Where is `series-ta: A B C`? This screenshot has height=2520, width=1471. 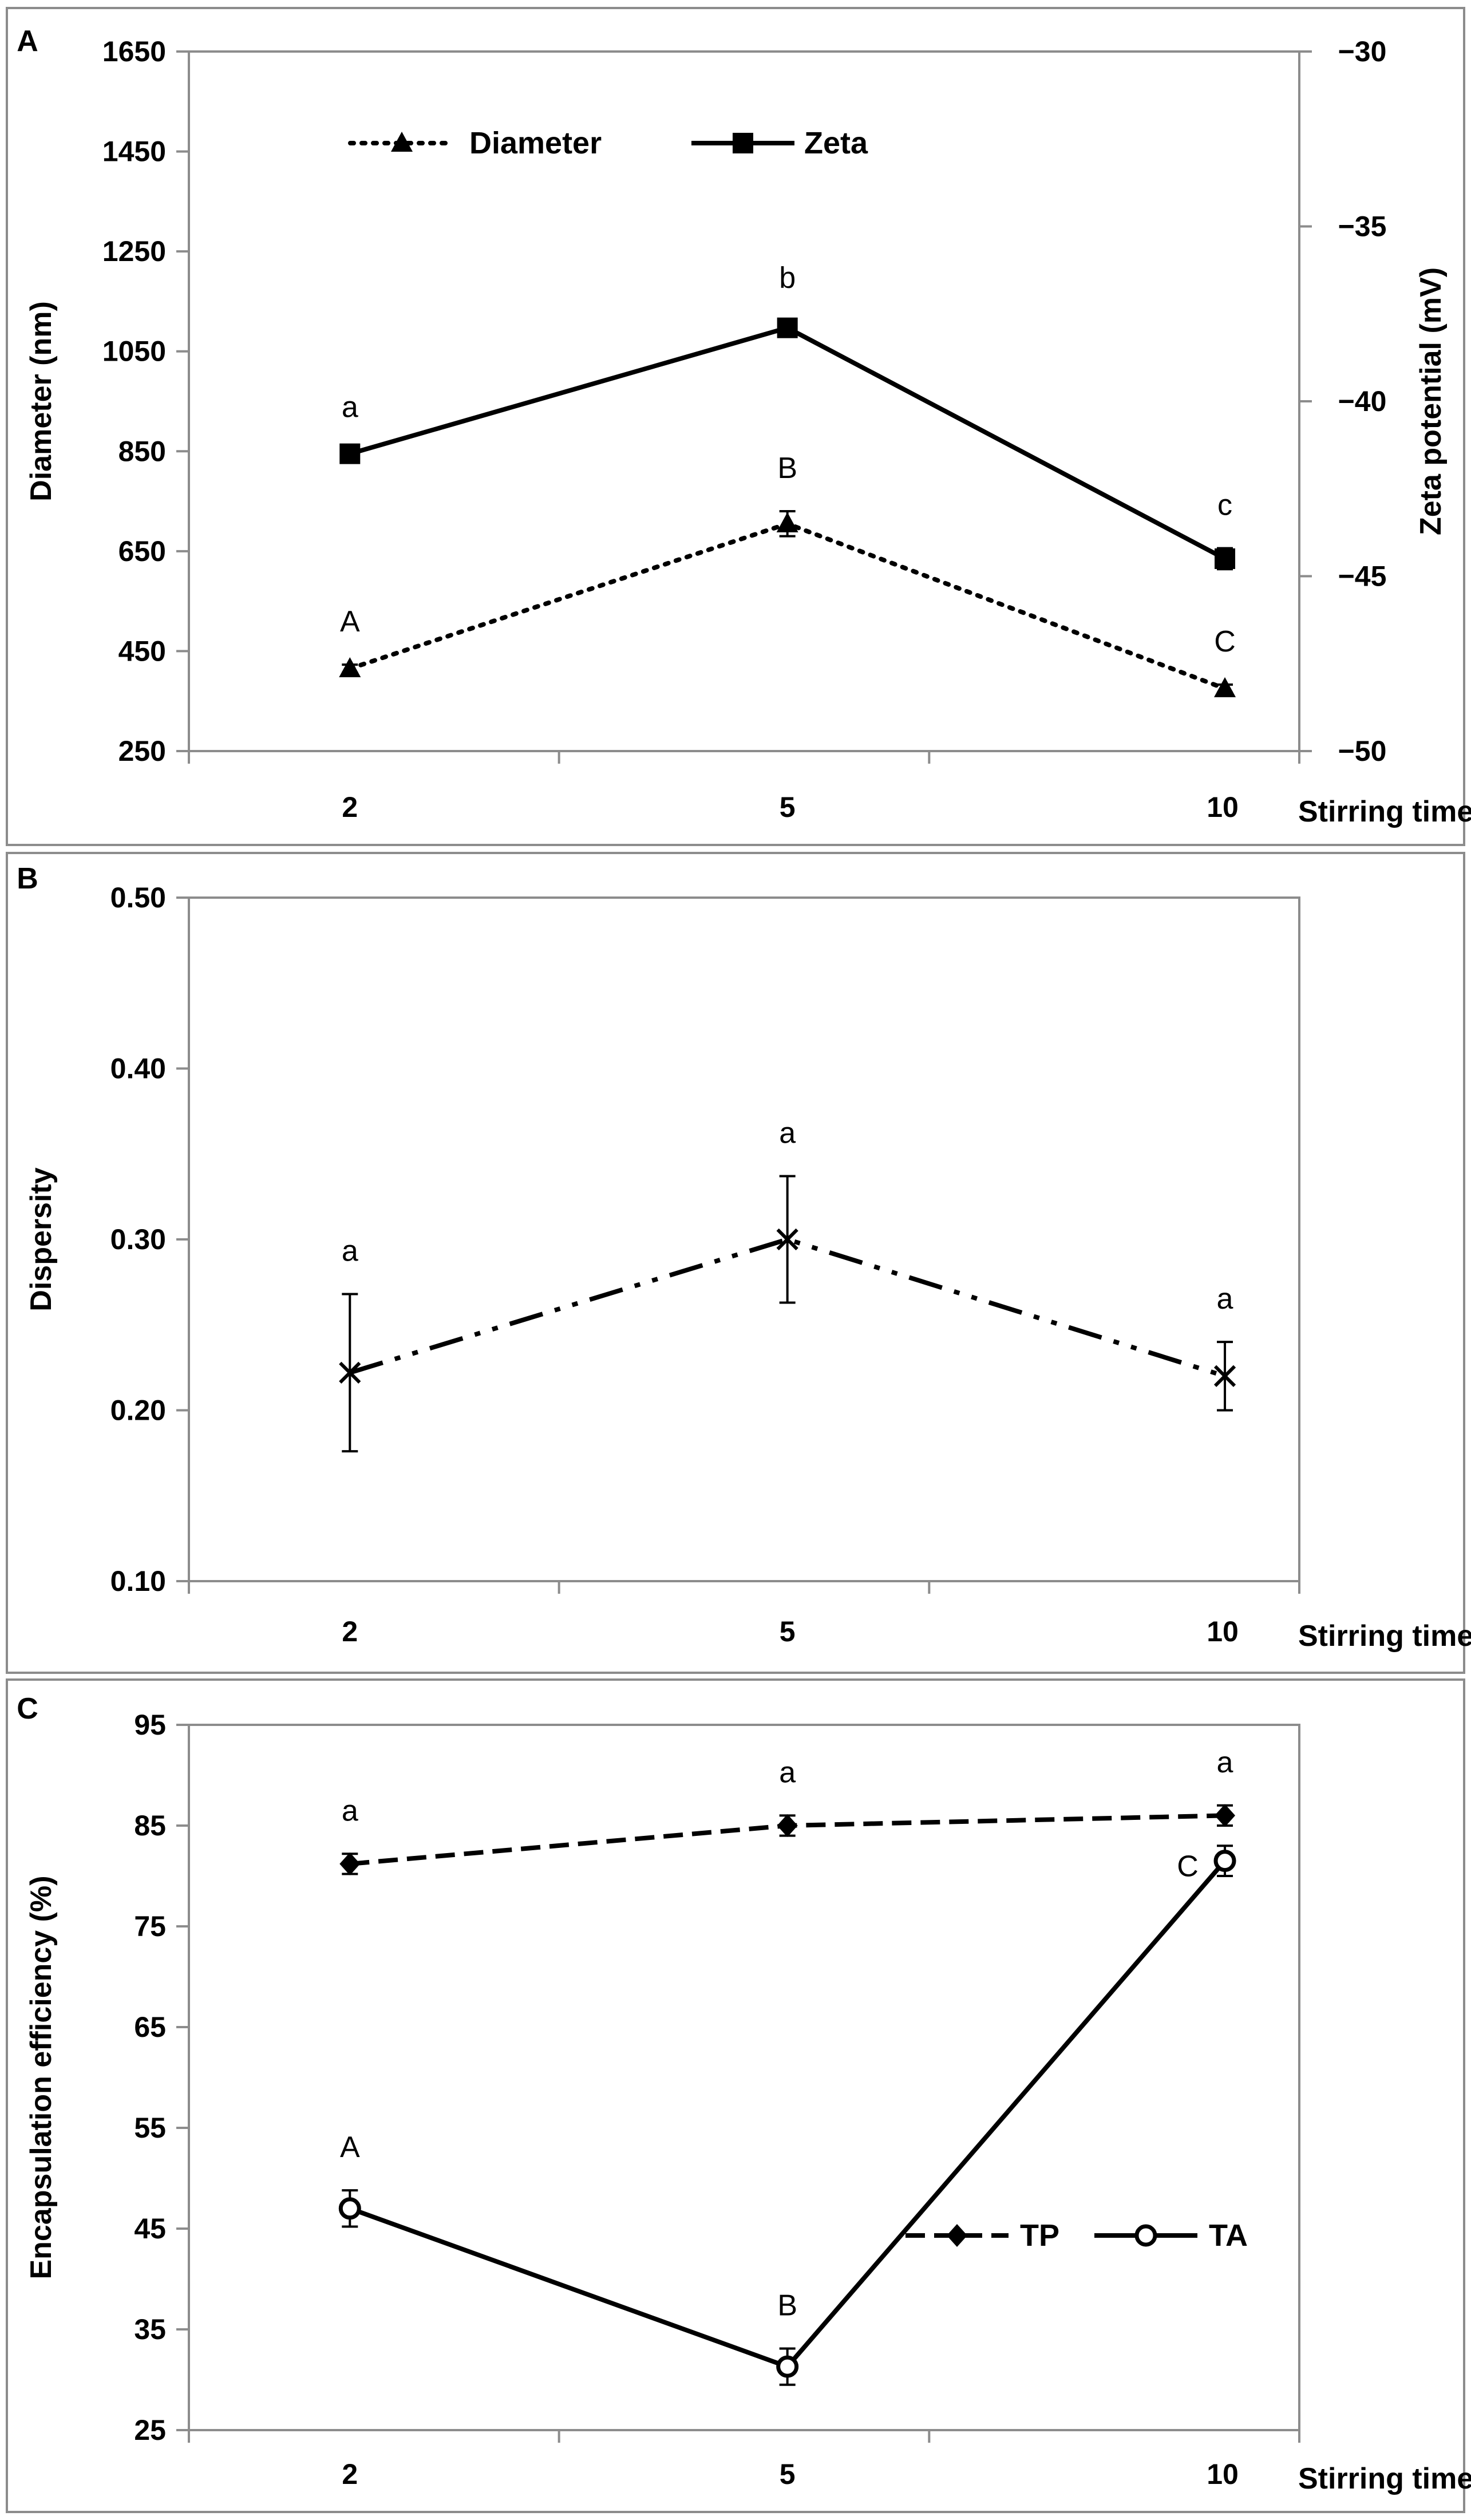
series-ta: A B C is located at coordinates (787, 2115).